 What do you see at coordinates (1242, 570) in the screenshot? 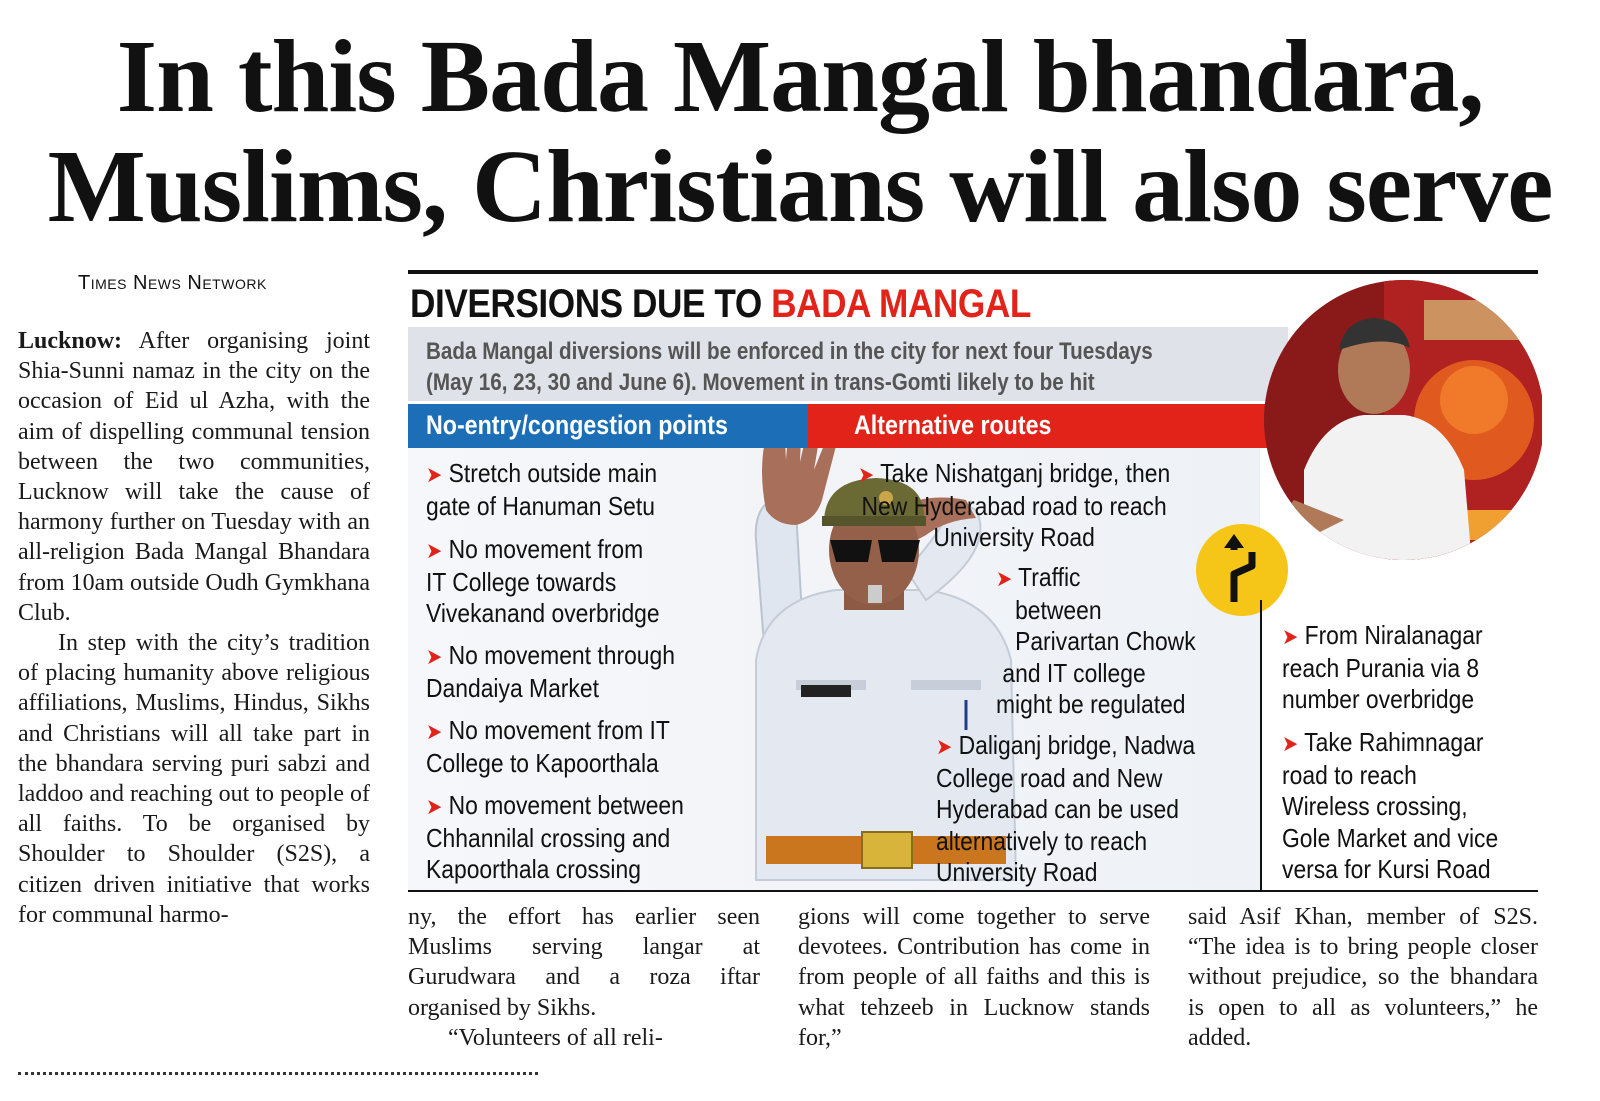
I see `detour-sign-icon` at bounding box center [1242, 570].